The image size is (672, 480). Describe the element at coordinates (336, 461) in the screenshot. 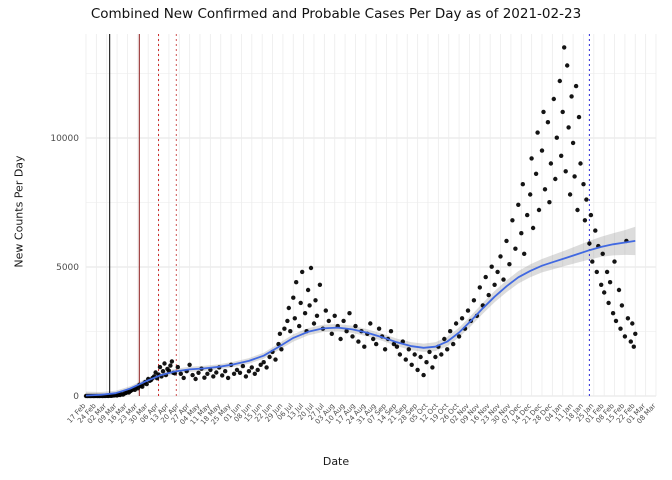

I see `x-axis-title: Date` at that location.